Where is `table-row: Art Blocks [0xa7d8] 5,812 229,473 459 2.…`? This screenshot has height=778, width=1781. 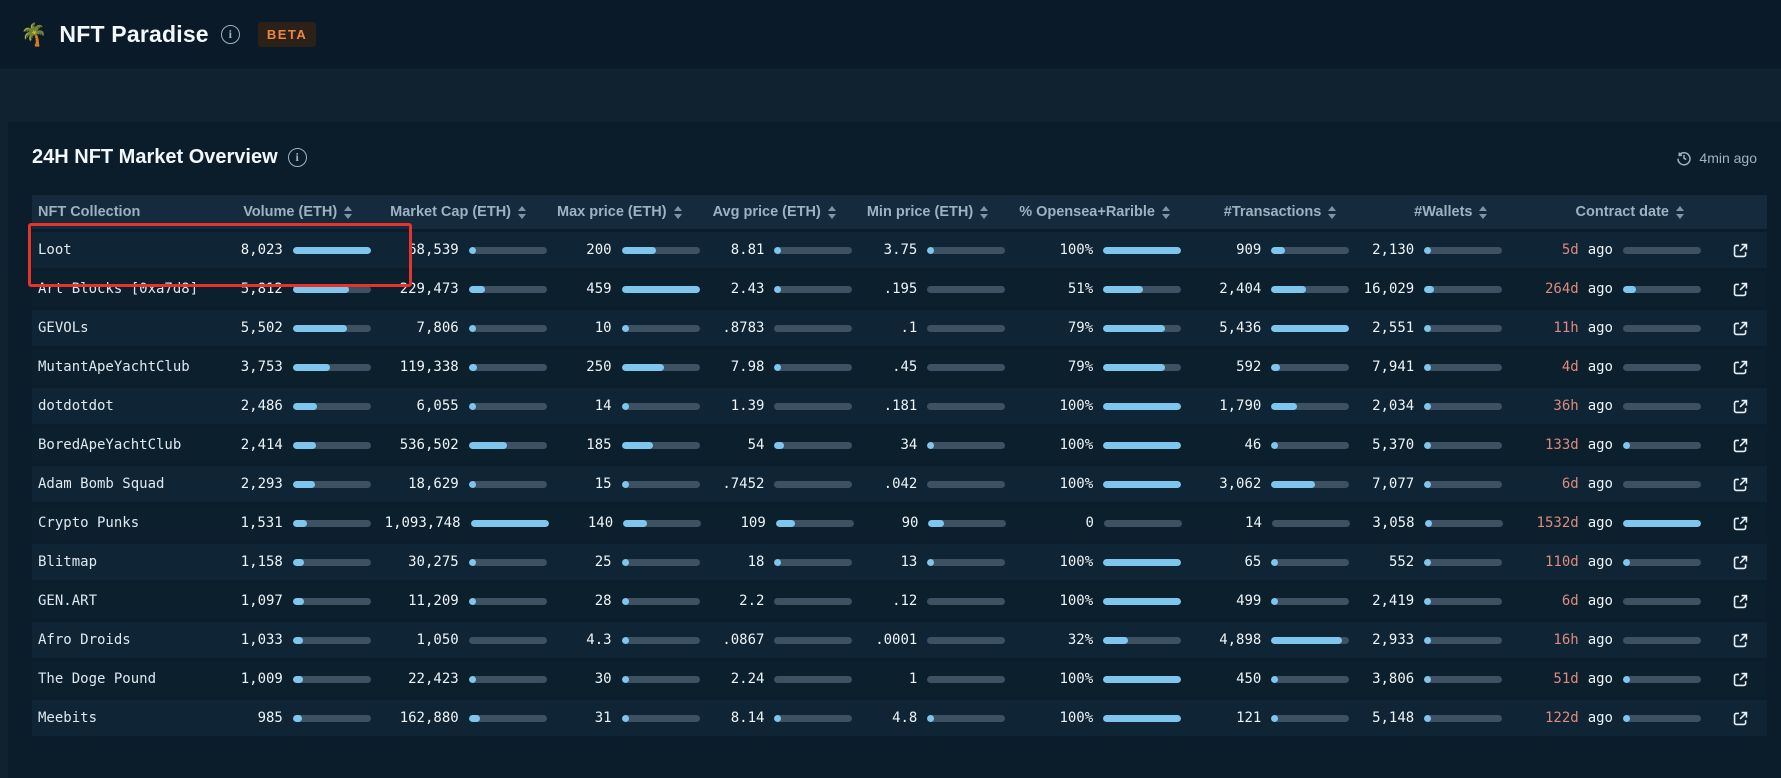 table-row: Art Blocks [0xa7d8] 5,812 229,473 459 2.… is located at coordinates (899, 289).